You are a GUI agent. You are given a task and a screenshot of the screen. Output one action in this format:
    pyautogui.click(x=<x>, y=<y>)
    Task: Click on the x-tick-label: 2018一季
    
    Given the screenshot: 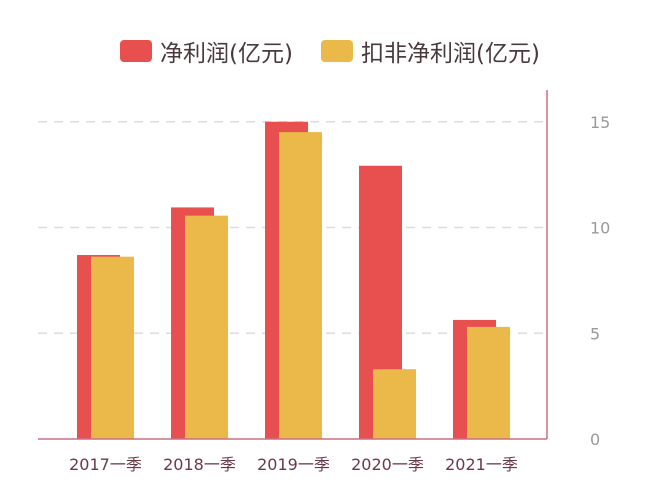 What is the action you would take?
    pyautogui.click(x=199, y=464)
    